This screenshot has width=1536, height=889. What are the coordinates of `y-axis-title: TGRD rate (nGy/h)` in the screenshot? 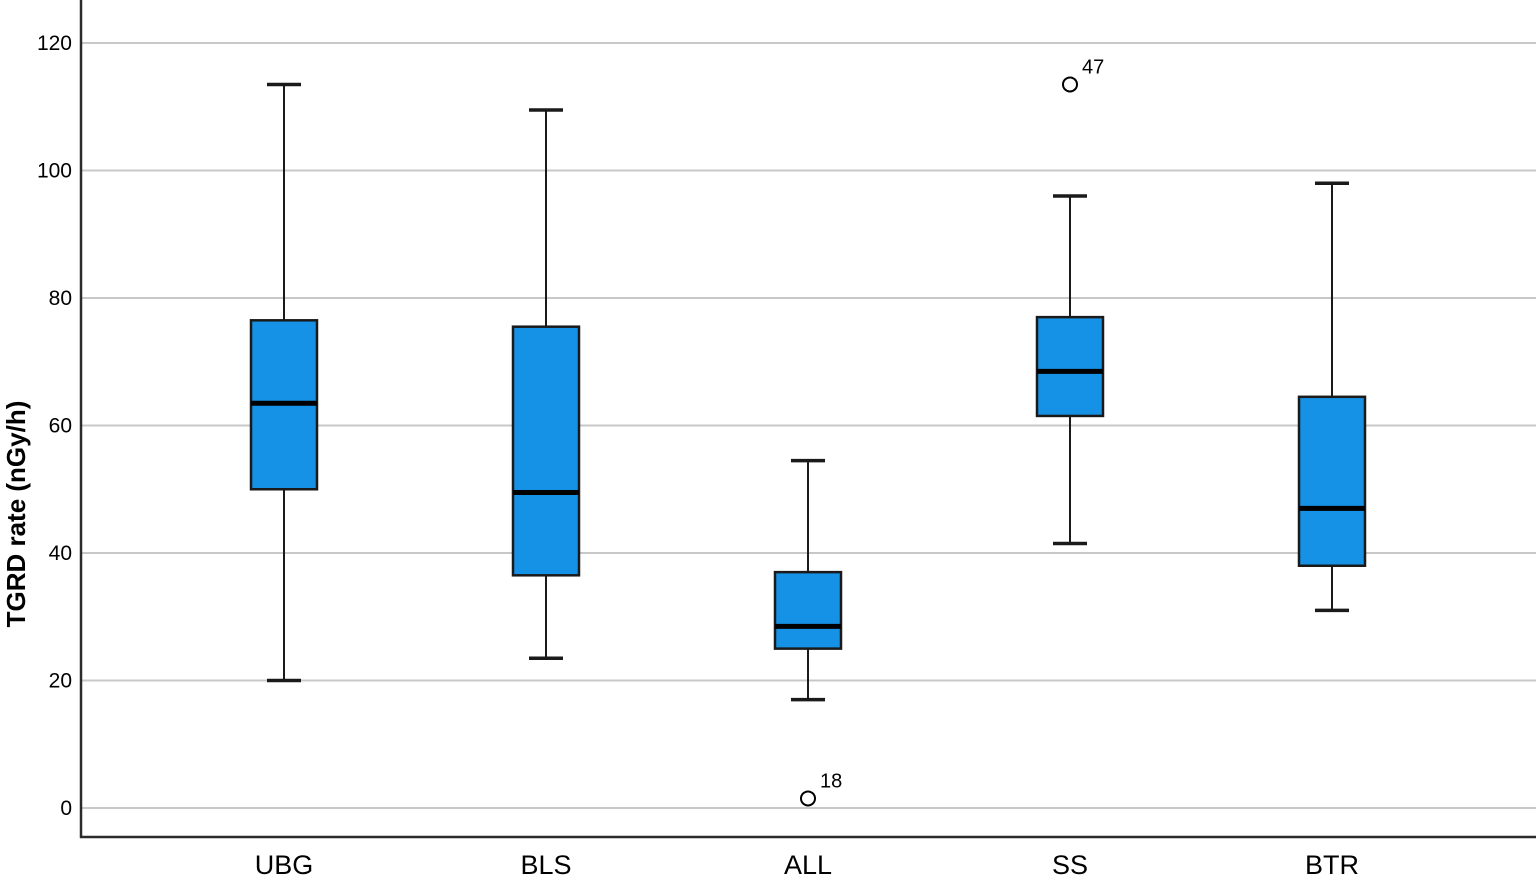 It's located at (16, 514).